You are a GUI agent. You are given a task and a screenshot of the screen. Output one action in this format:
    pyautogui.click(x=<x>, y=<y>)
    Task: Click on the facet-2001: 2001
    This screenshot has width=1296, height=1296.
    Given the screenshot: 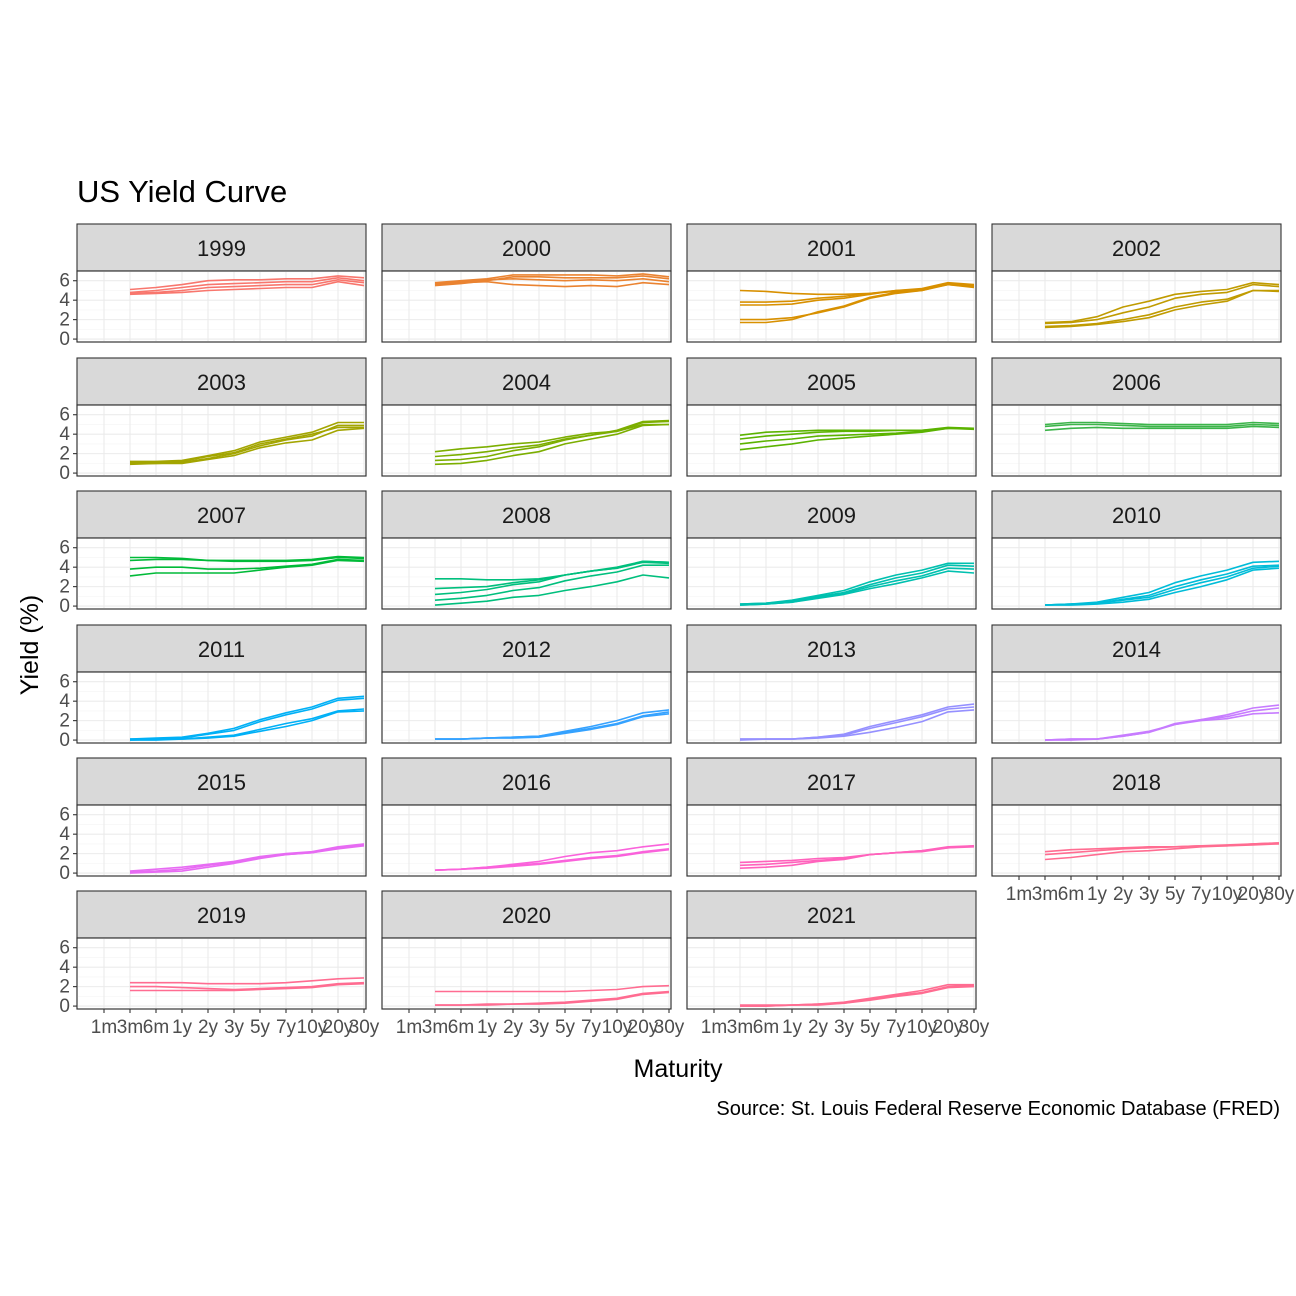 What is the action you would take?
    pyautogui.click(x=831, y=283)
    